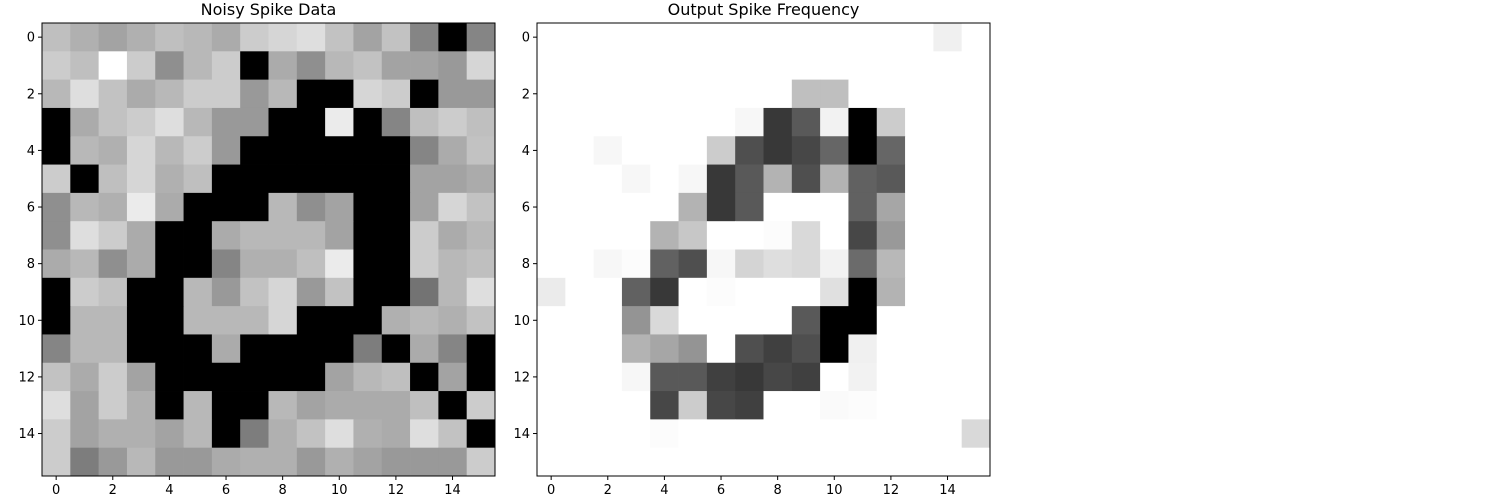 This screenshot has width=1500, height=500. Describe the element at coordinates (608, 490) in the screenshot. I see `x-tick-label: 2` at that location.